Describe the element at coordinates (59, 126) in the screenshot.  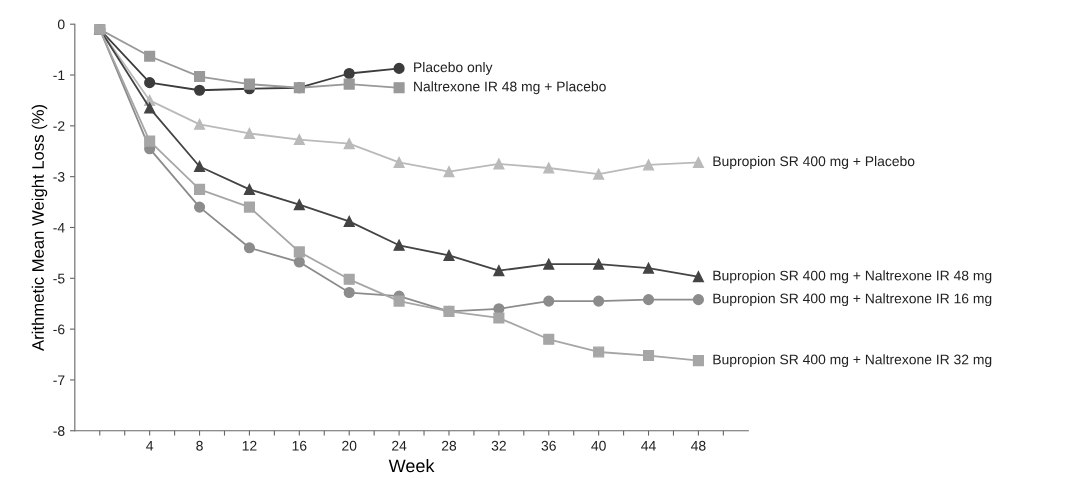
I see `y-tick-label: -2` at that location.